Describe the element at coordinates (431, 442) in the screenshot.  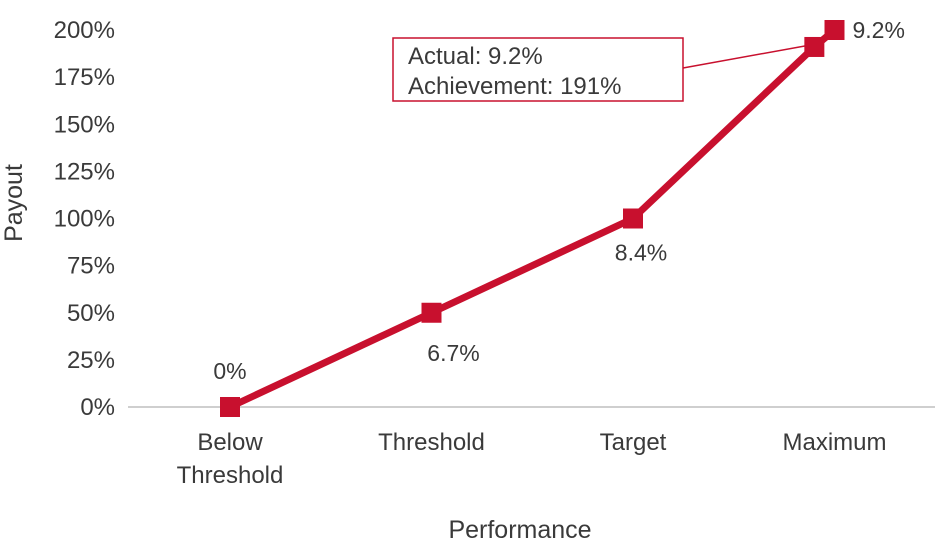
I see `x-tick-label: Threshold` at that location.